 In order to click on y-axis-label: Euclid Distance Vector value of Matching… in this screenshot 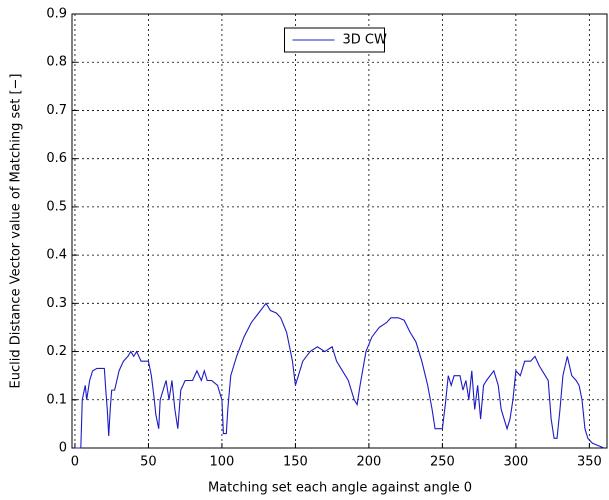, I will do `click(16, 231)`.